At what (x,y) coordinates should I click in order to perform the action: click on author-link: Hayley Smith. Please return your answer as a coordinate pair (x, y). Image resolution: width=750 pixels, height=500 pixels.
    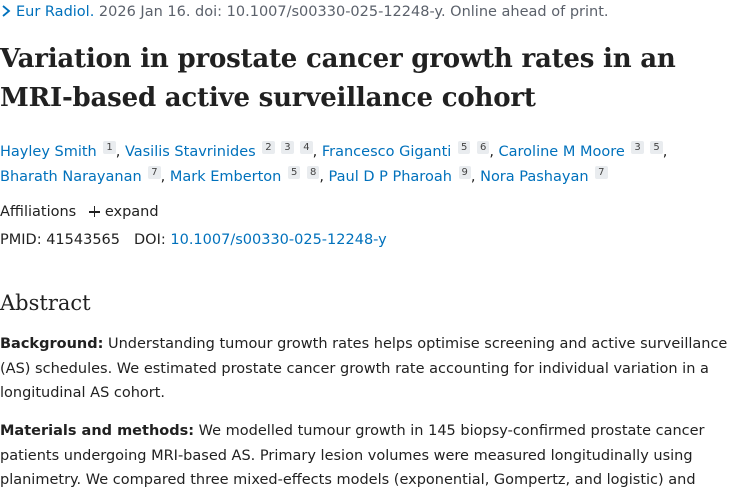
    Looking at the image, I should click on (48, 152).